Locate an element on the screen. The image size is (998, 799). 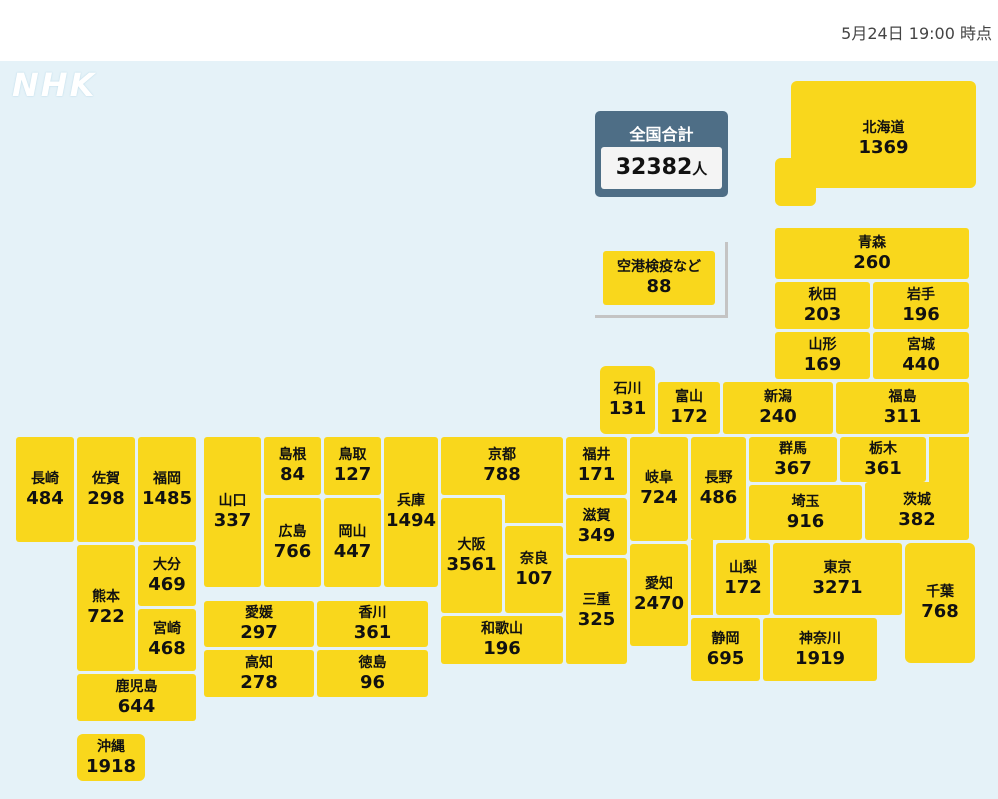
tile-yamanashi: 山梨 172 is located at coordinates (743, 579).